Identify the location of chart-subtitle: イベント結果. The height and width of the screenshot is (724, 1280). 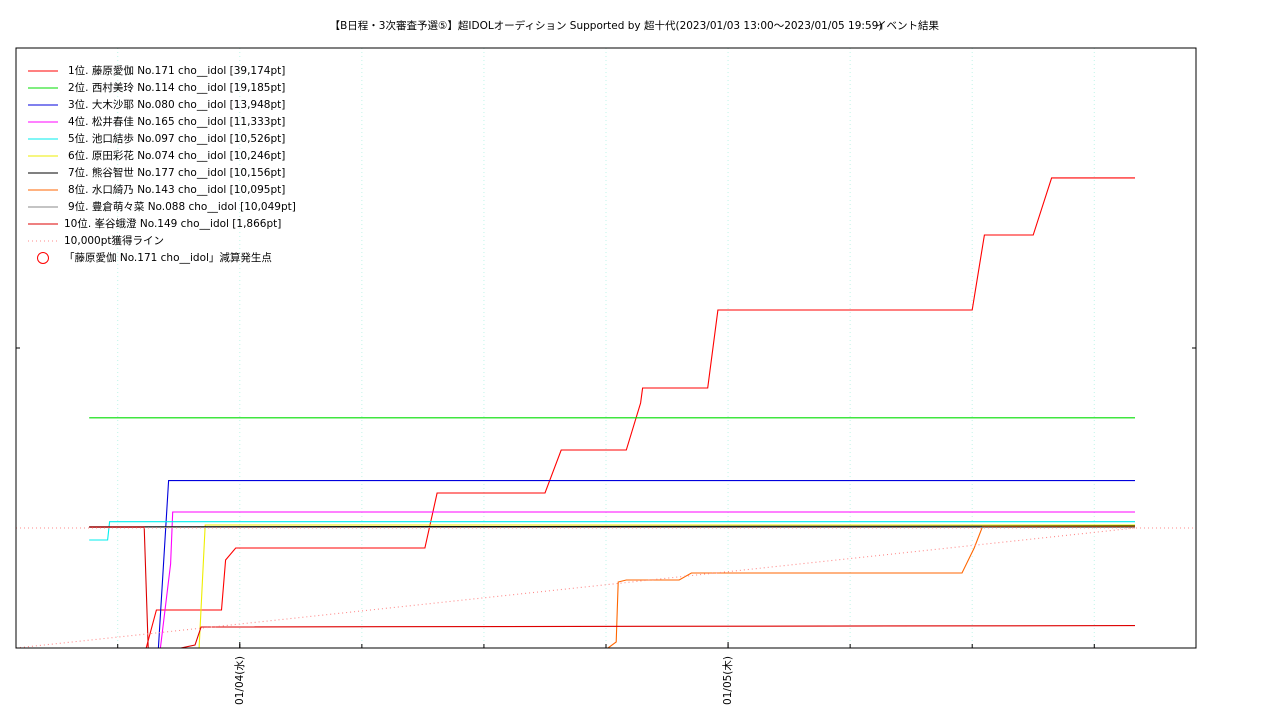
(907, 25).